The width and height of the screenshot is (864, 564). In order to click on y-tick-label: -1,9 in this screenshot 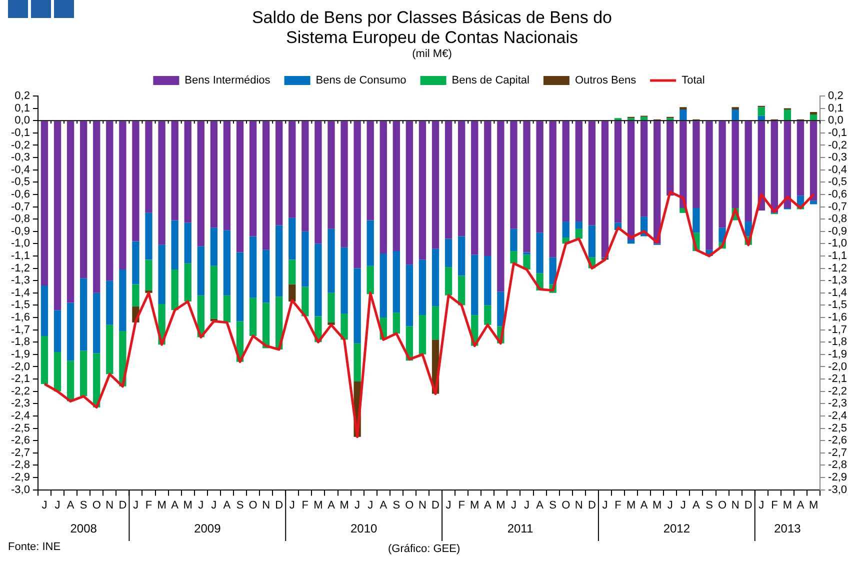, I will do `click(20, 354)`.